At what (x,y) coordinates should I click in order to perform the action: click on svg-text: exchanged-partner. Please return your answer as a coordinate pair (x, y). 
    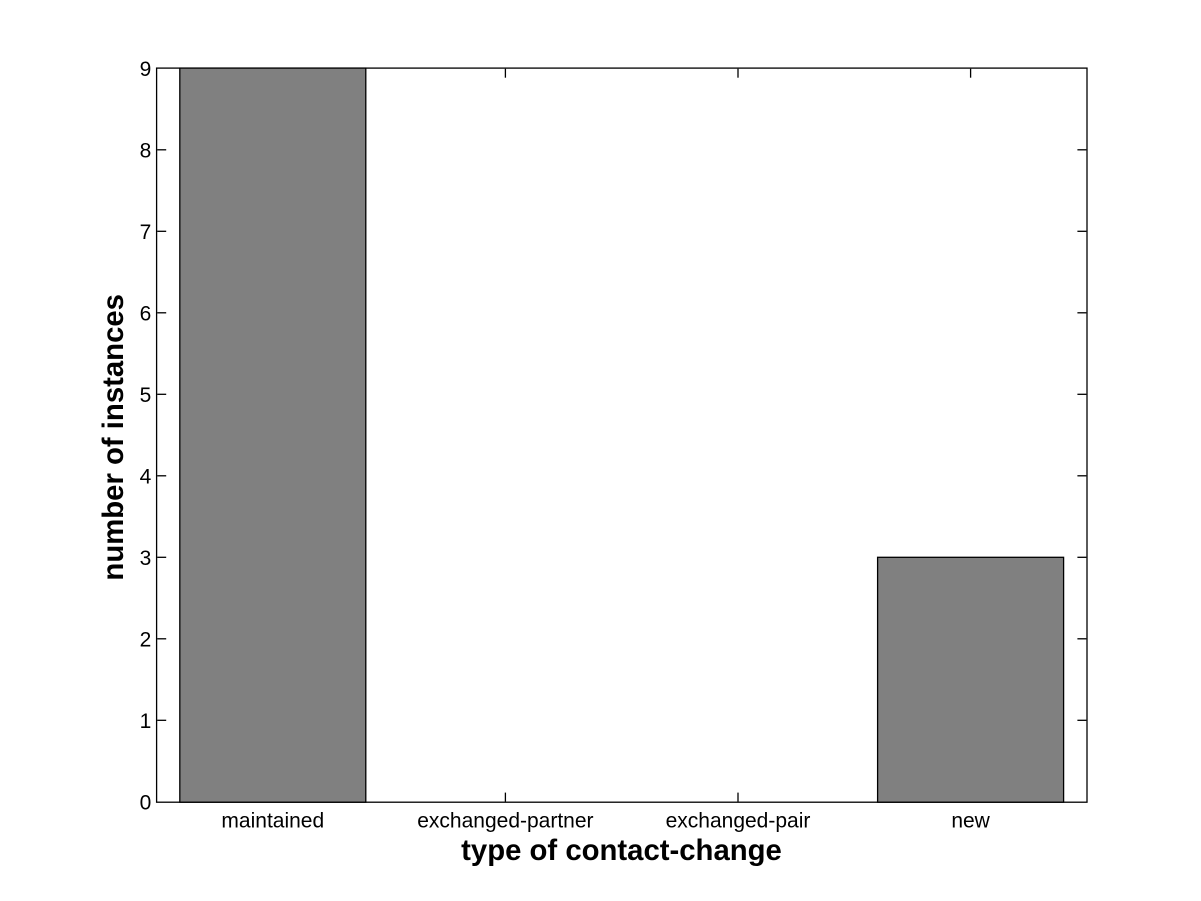
    Looking at the image, I should click on (505, 820).